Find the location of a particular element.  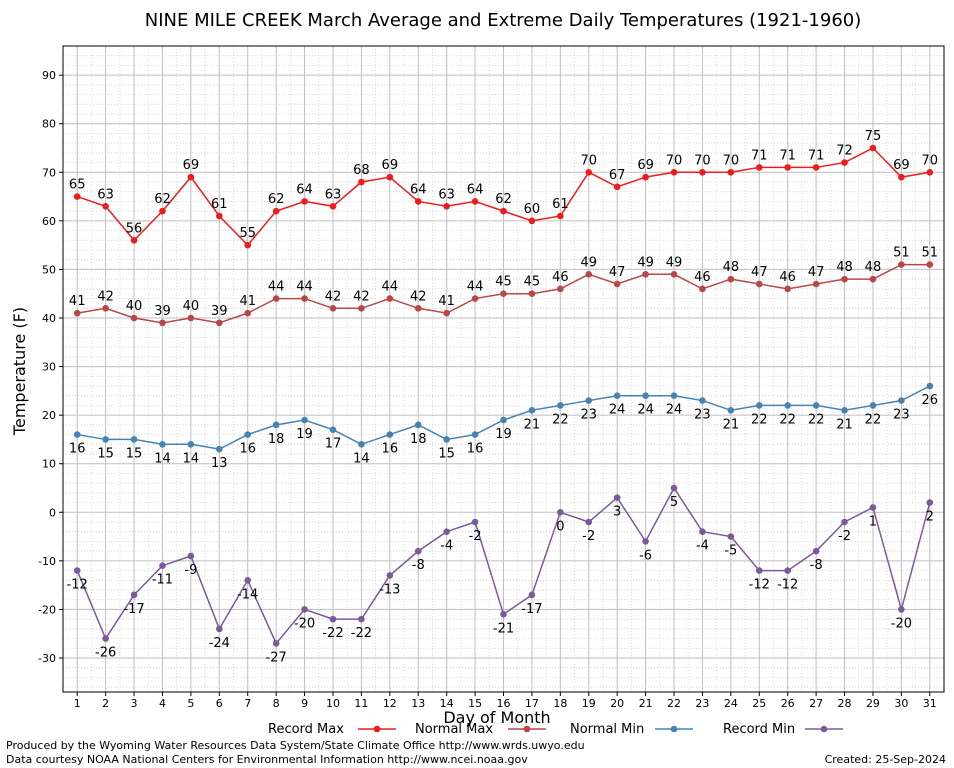

normal-min-data-label: 16 is located at coordinates (247, 449).